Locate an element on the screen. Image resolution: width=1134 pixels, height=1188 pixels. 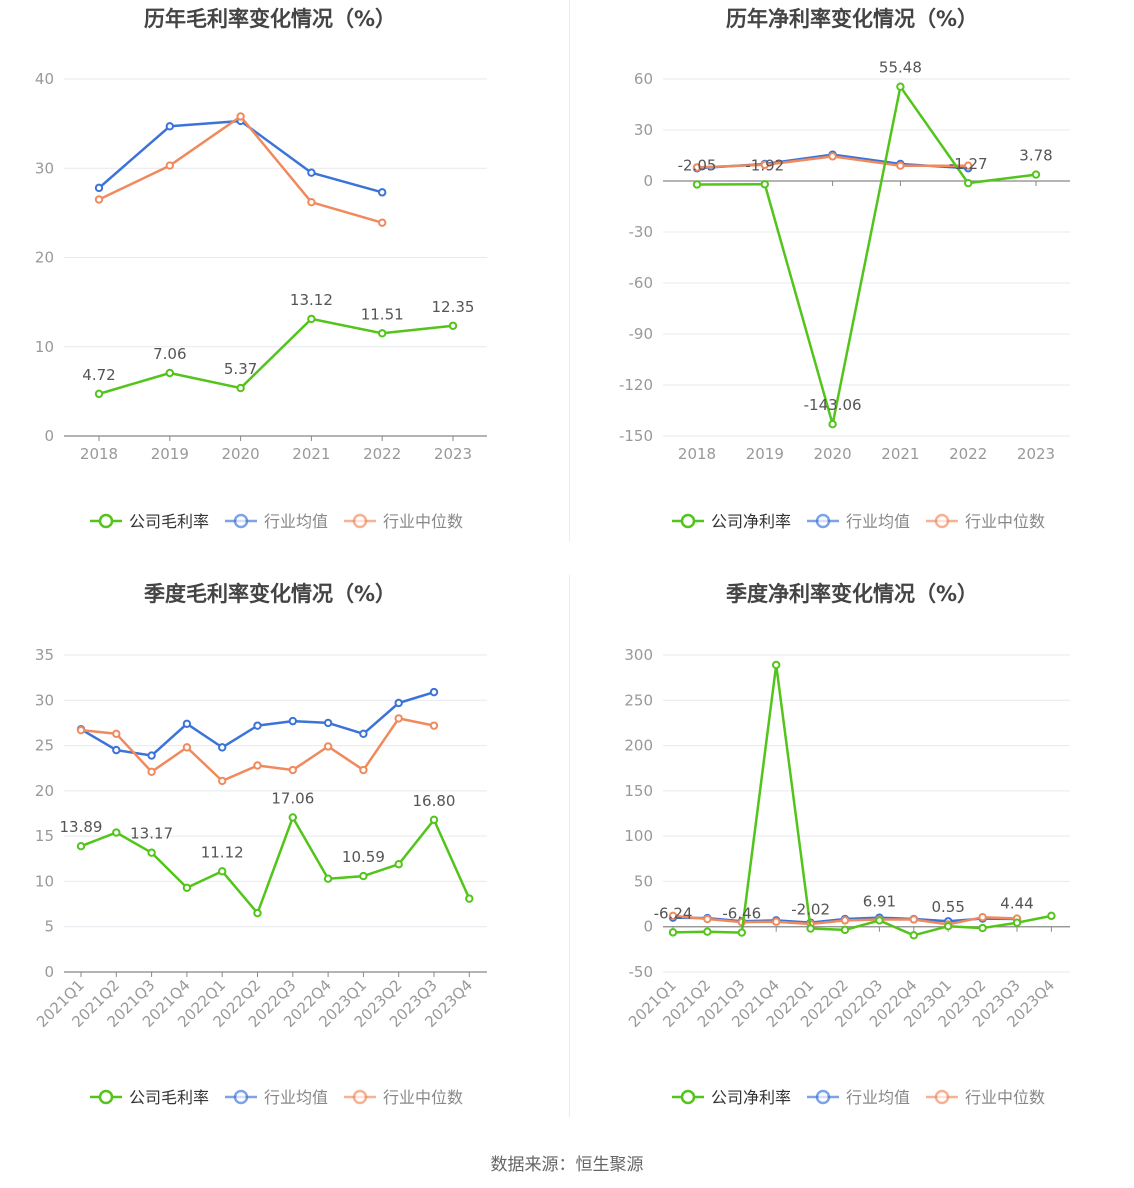
data-label: 7.06 is located at coordinates (169, 354).